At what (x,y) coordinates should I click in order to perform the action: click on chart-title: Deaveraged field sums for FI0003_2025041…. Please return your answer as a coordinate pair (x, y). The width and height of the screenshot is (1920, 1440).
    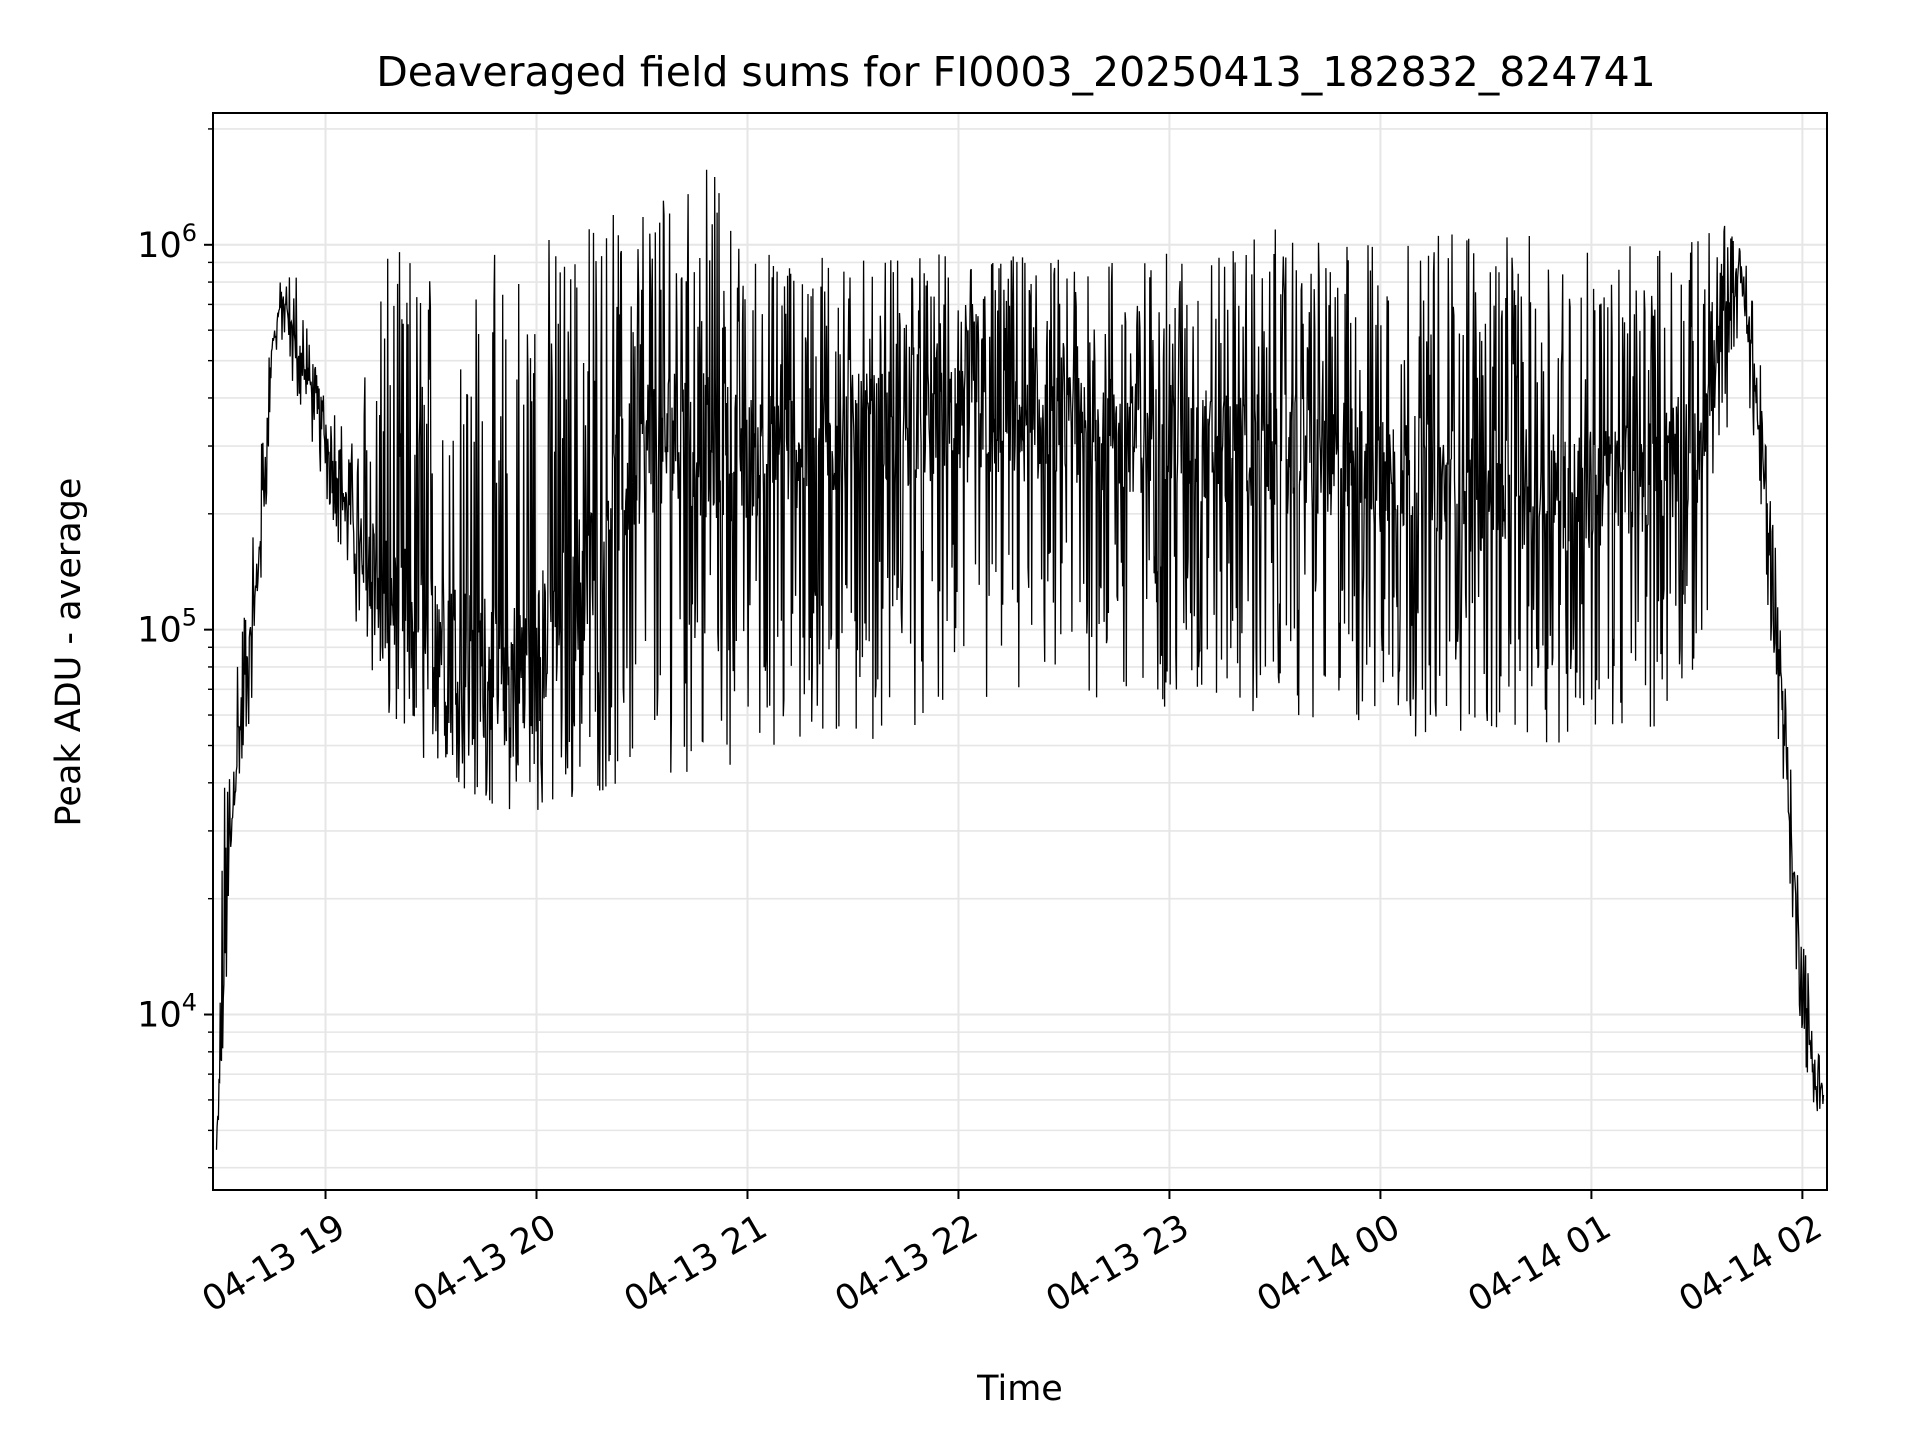
    Looking at the image, I should click on (1016, 72).